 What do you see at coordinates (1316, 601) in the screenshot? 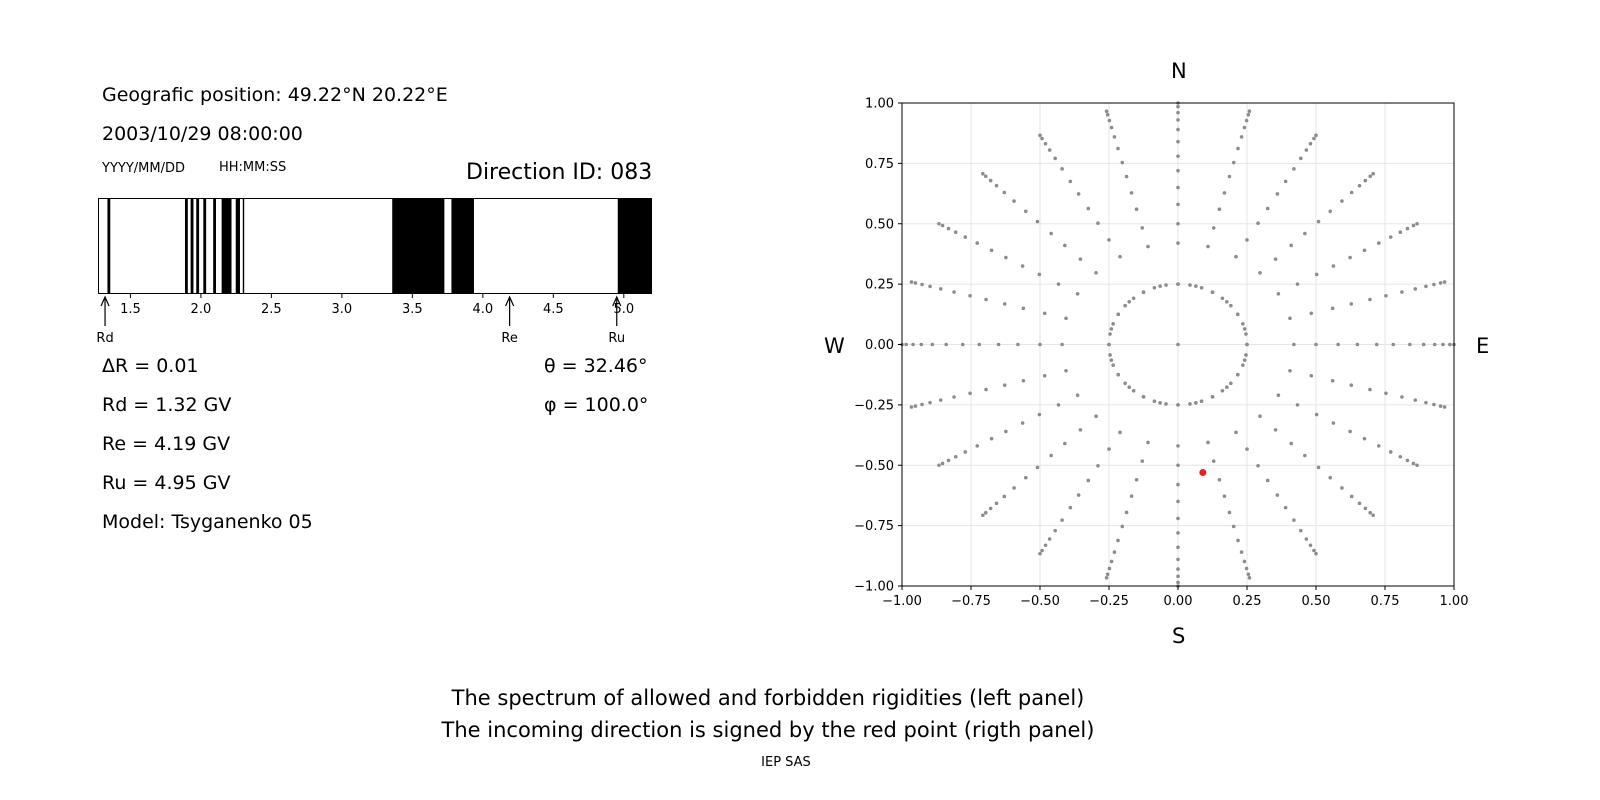
I see `x-tick-label: 0.50` at bounding box center [1316, 601].